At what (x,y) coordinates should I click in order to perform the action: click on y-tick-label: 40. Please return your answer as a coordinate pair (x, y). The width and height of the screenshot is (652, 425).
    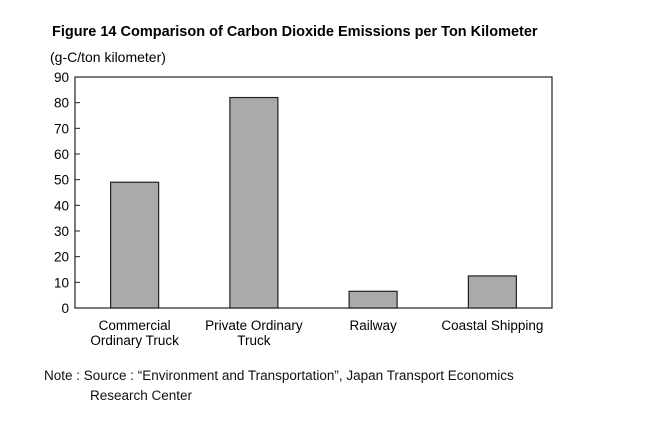
    Looking at the image, I should click on (61, 205).